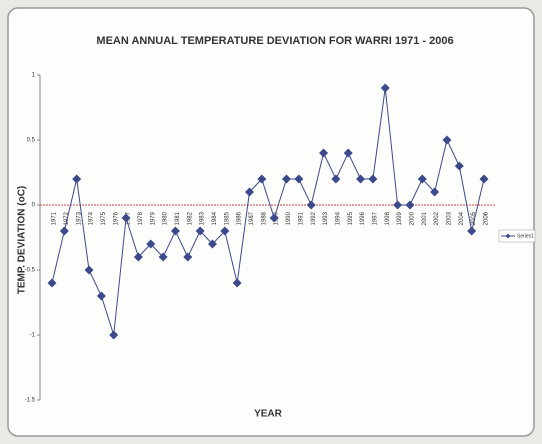 This screenshot has height=444, width=542. What do you see at coordinates (92, 218) in the screenshot?
I see `x-tick-label: 1974` at bounding box center [92, 218].